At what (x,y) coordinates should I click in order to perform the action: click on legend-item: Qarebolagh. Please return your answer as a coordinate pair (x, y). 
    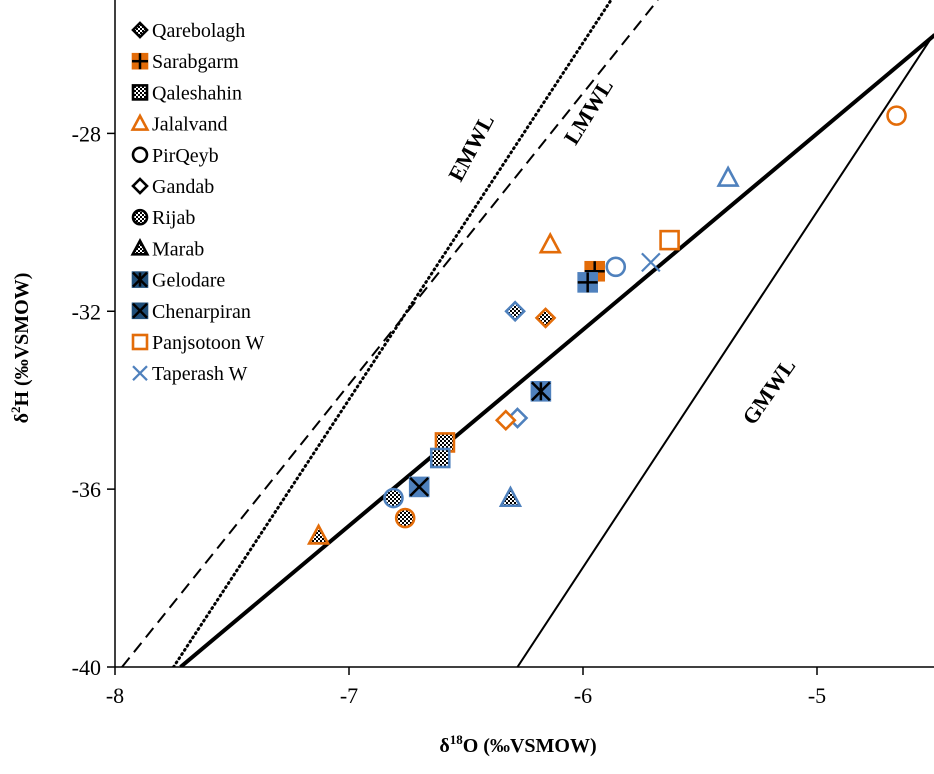
    Looking at the image, I should click on (188, 31).